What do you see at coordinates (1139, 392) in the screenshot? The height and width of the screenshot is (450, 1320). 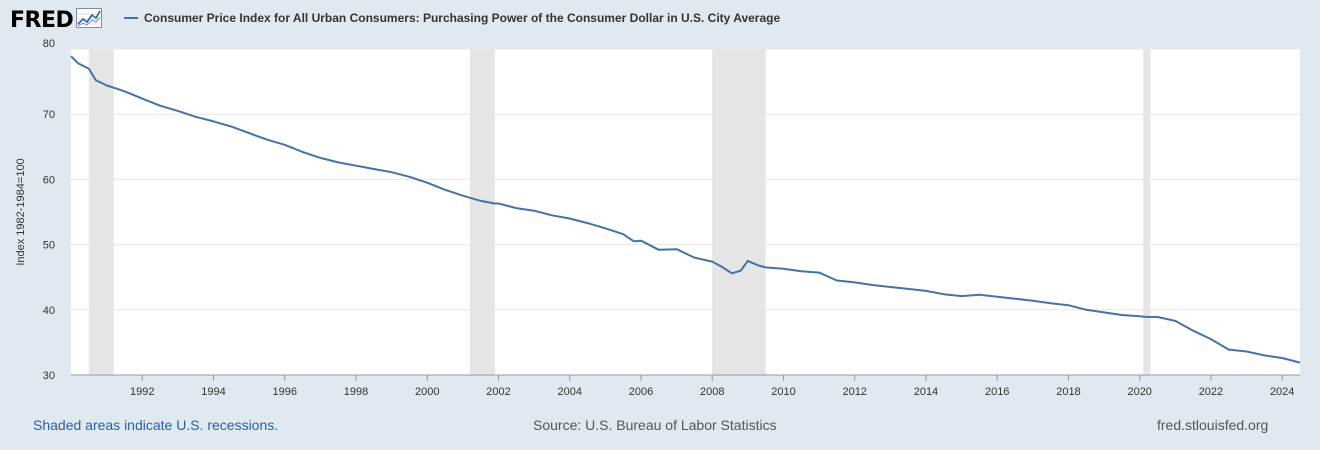 I see `x-tick-label: 2020` at bounding box center [1139, 392].